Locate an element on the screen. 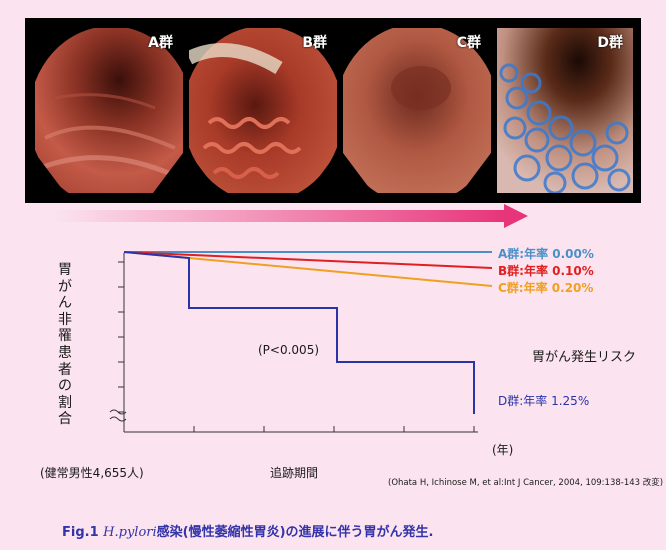 This screenshot has width=666, height=550. photo-group-b: B群 is located at coordinates (263, 110).